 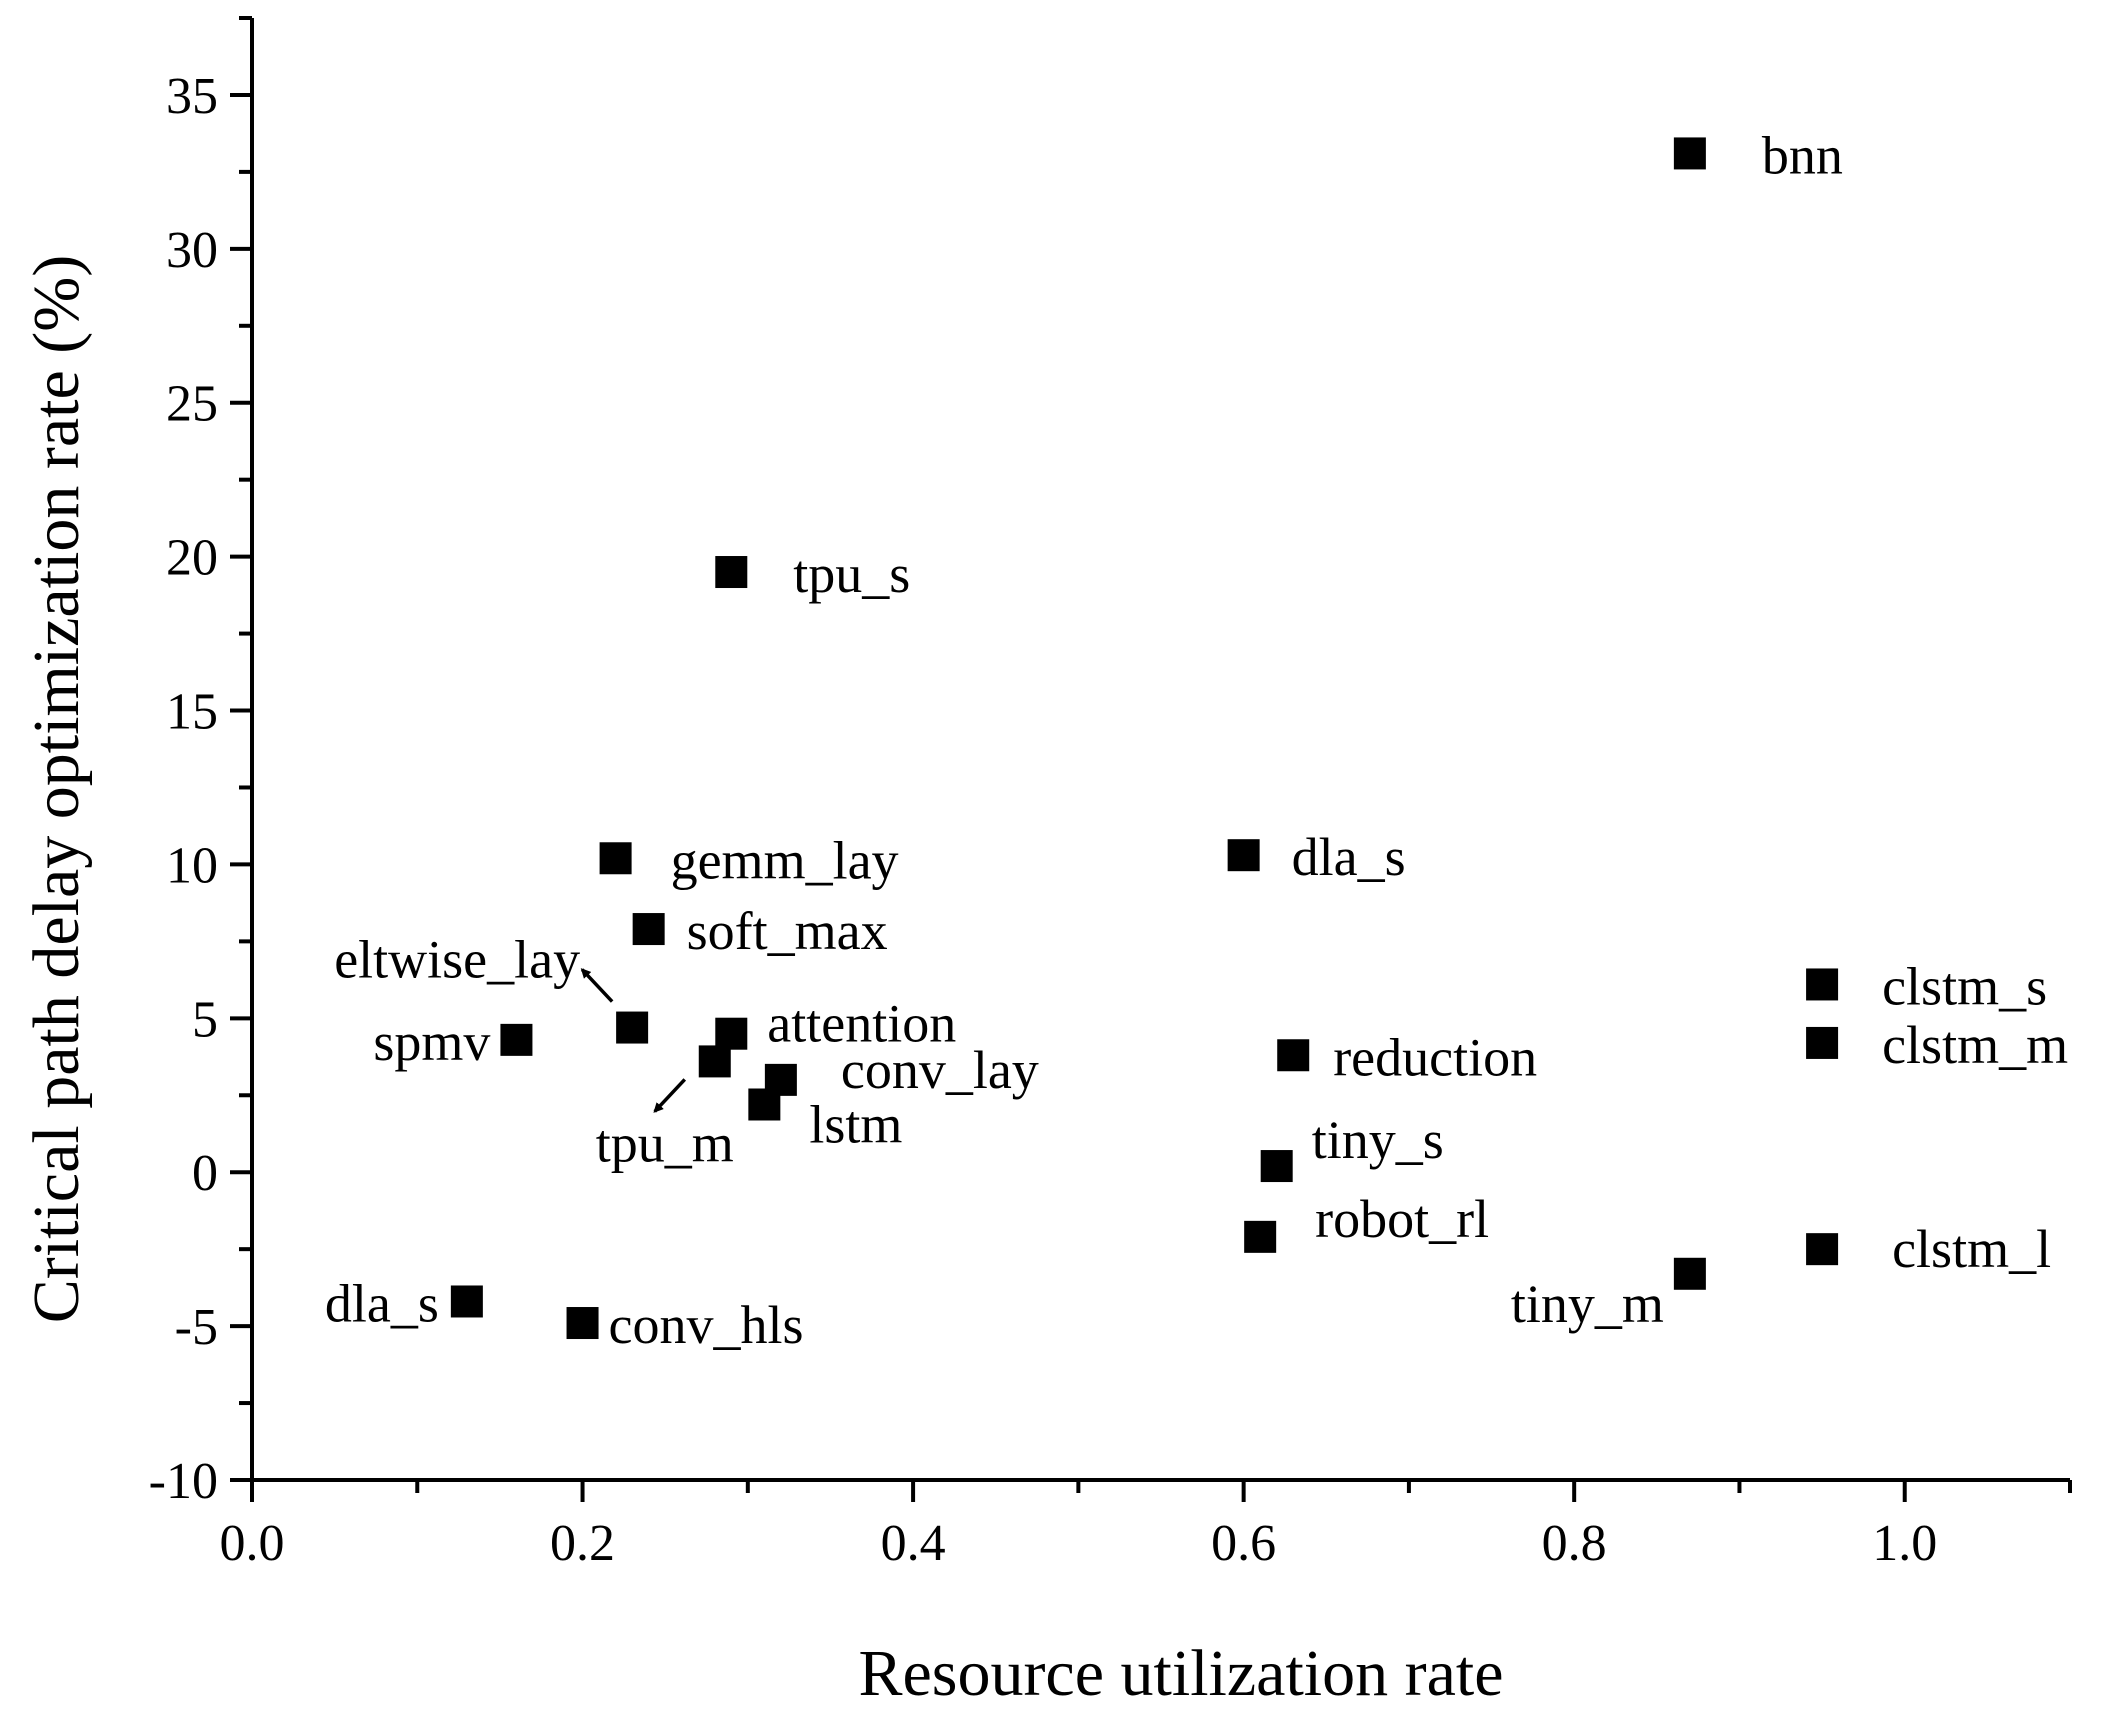 I want to click on data-point-tiny-s, so click(x=1276, y=1166).